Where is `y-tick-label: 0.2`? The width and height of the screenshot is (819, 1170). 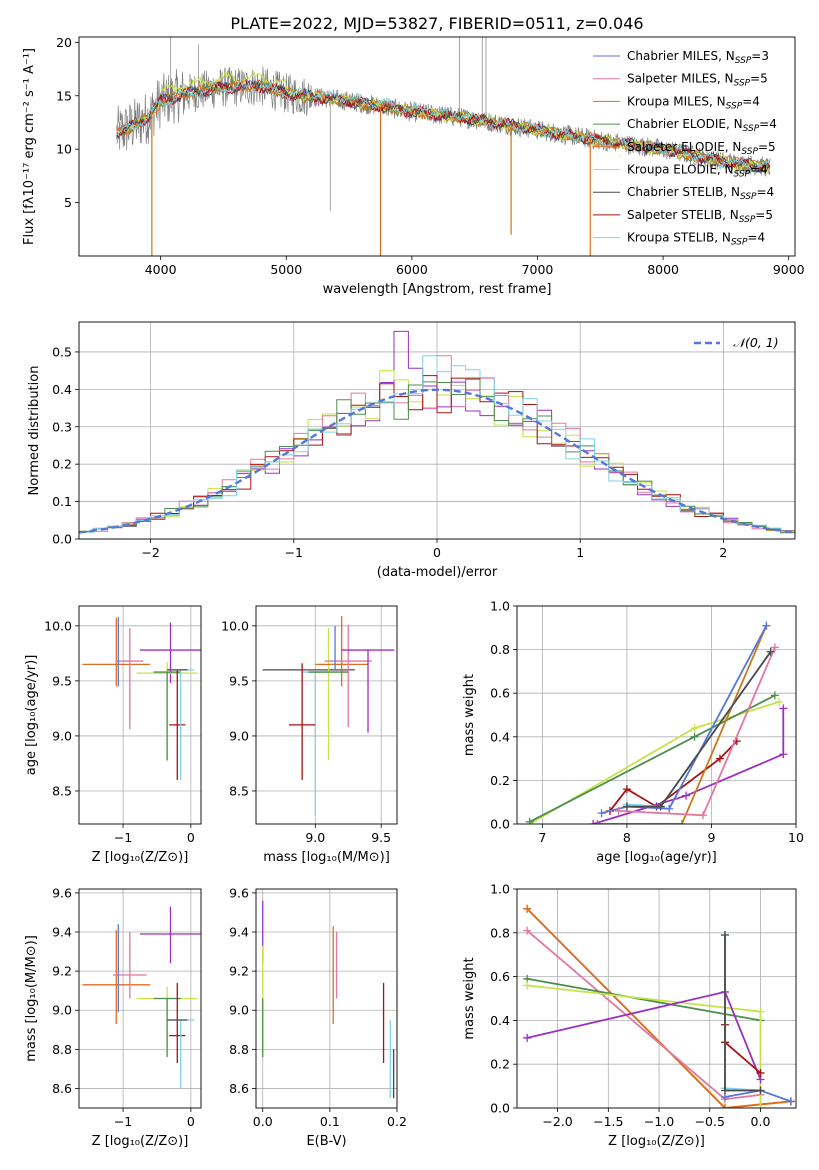 y-tick-label: 0.2 is located at coordinates (500, 780).